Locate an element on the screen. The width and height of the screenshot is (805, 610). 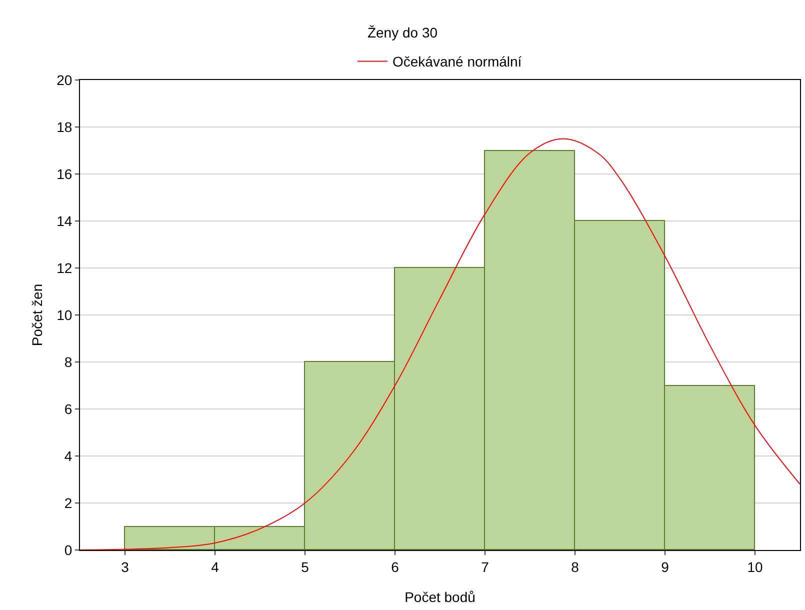
y-tick-label: 4 is located at coordinates (68, 456).